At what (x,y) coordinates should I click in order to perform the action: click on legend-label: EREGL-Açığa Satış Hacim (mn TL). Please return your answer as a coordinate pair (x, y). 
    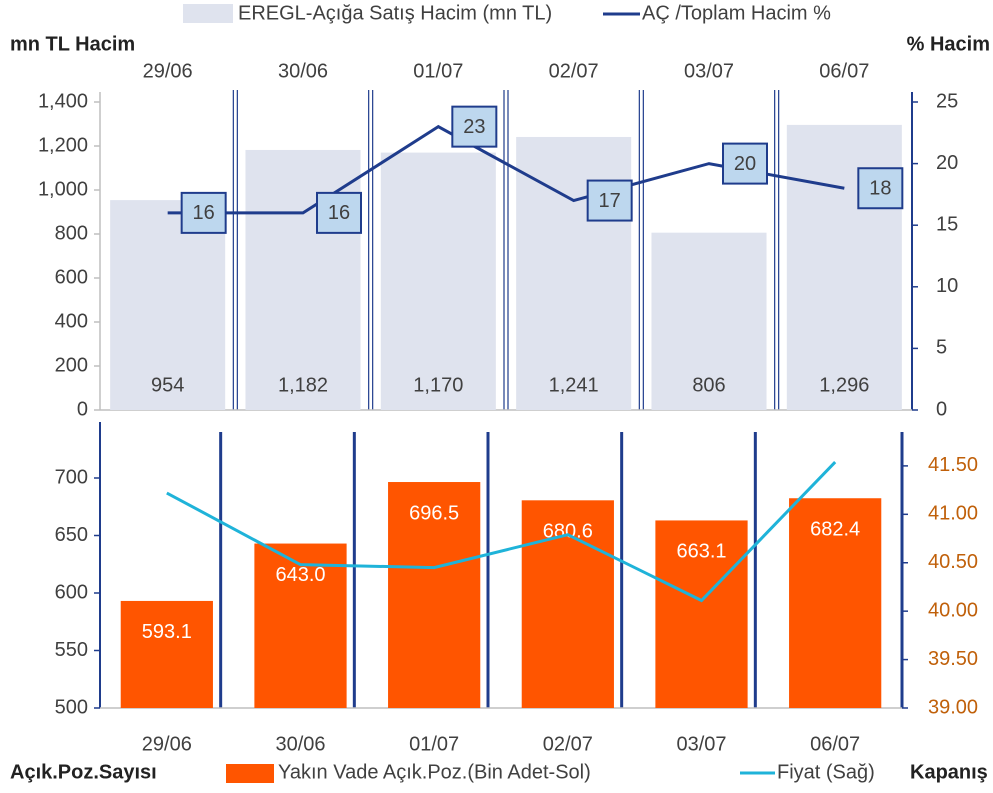
    Looking at the image, I should click on (395, 13).